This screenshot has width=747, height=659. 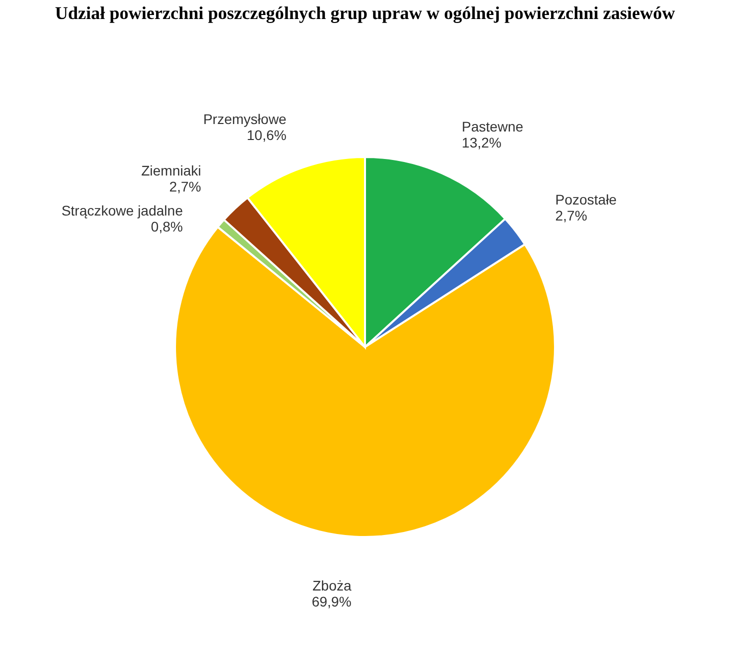 What do you see at coordinates (171, 170) in the screenshot?
I see `slice-label: Ziemniaki` at bounding box center [171, 170].